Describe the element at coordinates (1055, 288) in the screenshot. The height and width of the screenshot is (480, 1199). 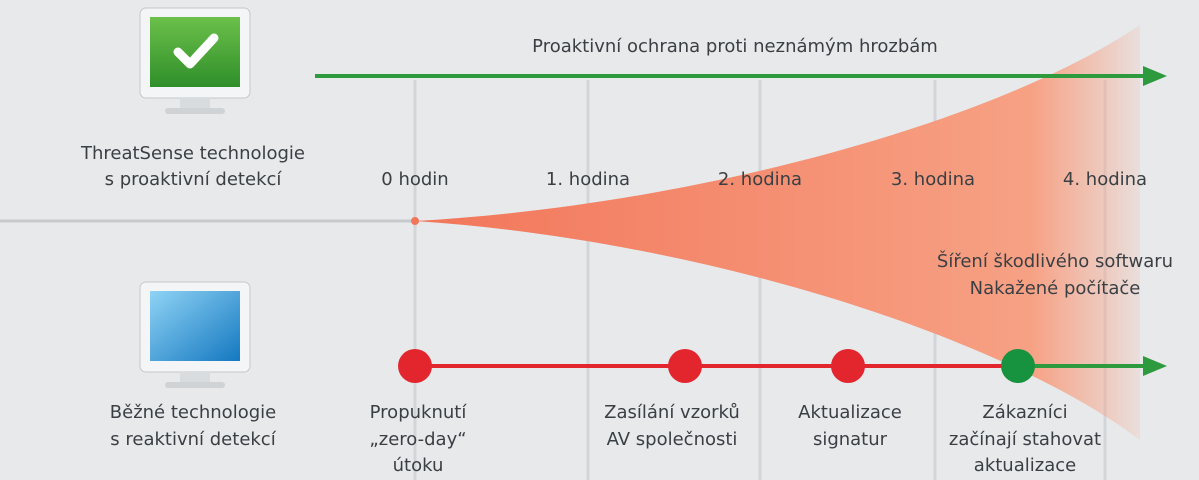
I see `spread-label: Nakažené počítače` at that location.